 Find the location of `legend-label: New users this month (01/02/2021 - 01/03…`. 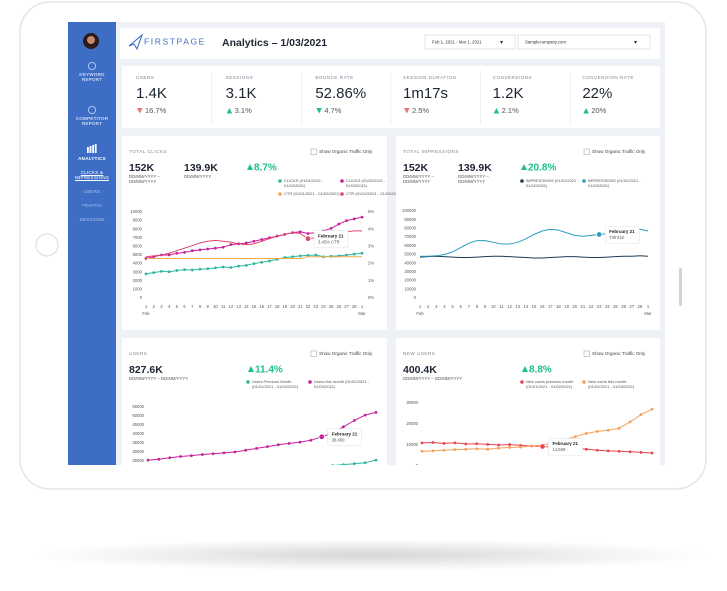

legend-label: New users this month (01/02/2021 - 01/03… is located at coordinates (611, 384).